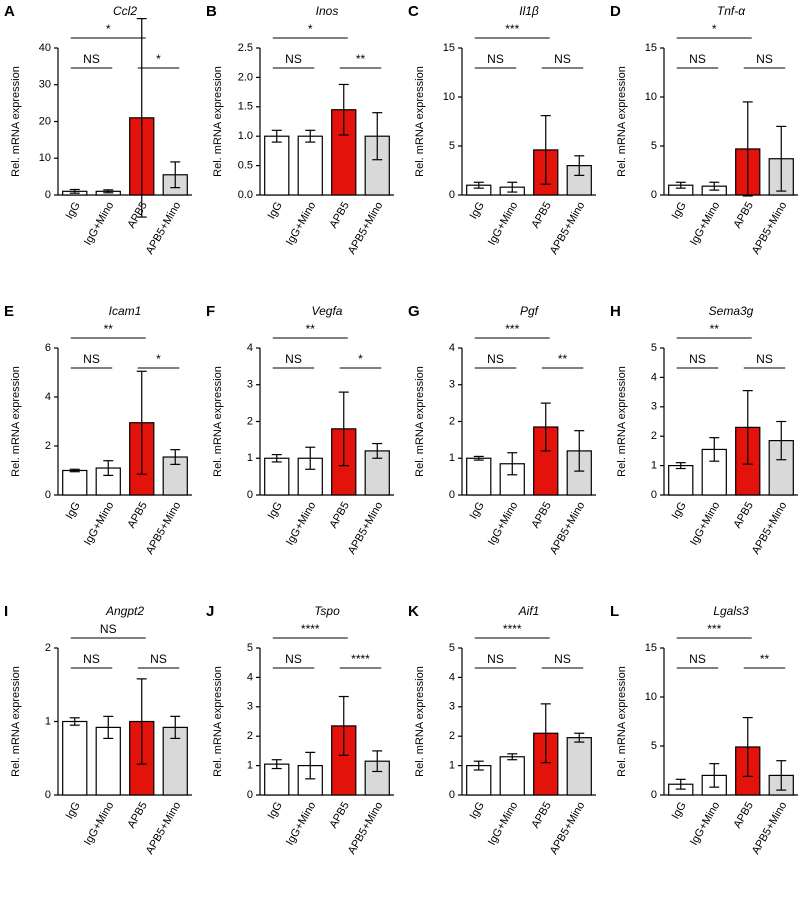 The width and height of the screenshot is (810, 900). I want to click on y-tick-label: 40, so click(45, 48).